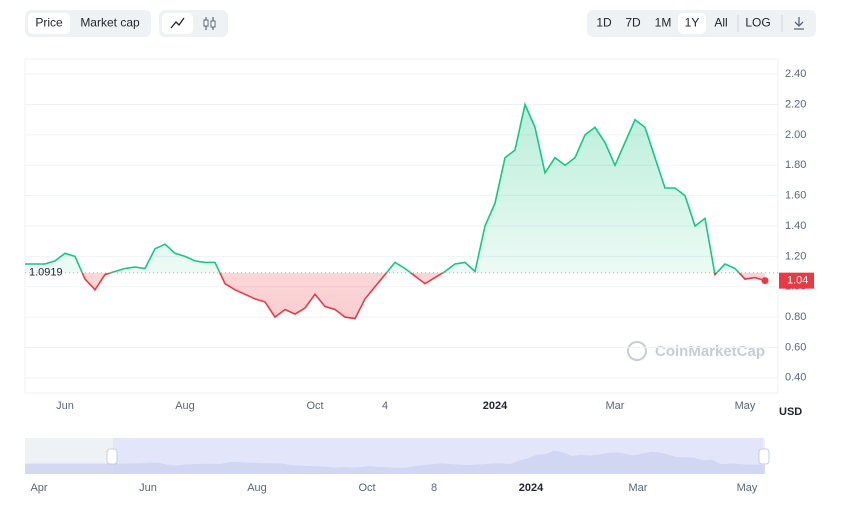 The image size is (850, 516). Describe the element at coordinates (790, 412) in the screenshot. I see `currency-label: USD` at that location.